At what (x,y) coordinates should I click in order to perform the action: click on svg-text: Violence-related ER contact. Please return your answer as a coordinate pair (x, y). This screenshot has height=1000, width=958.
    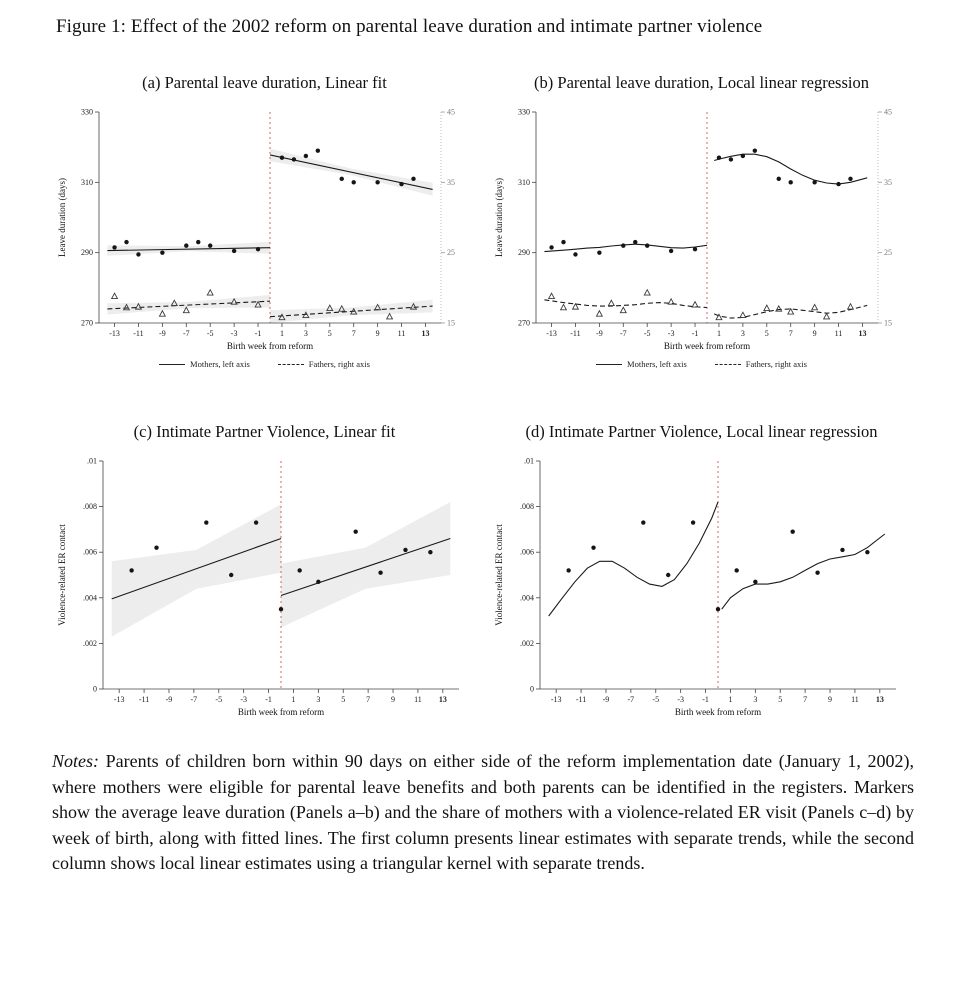
    Looking at the image, I should click on (499, 575).